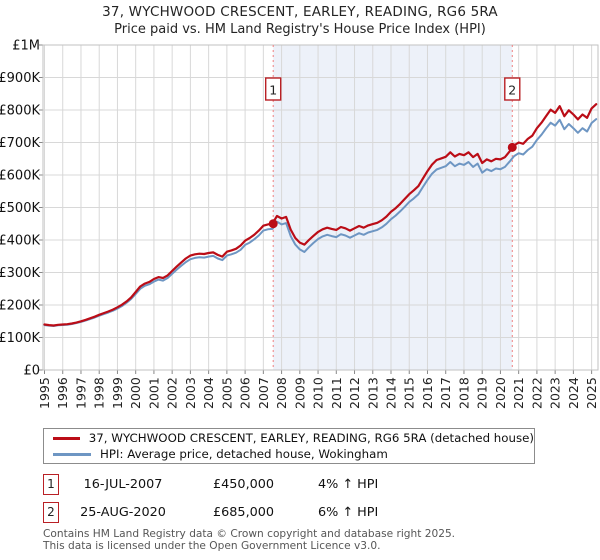 This screenshot has width=600, height=560. Describe the element at coordinates (153, 393) in the screenshot. I see `x-axis-label: 2001` at that location.